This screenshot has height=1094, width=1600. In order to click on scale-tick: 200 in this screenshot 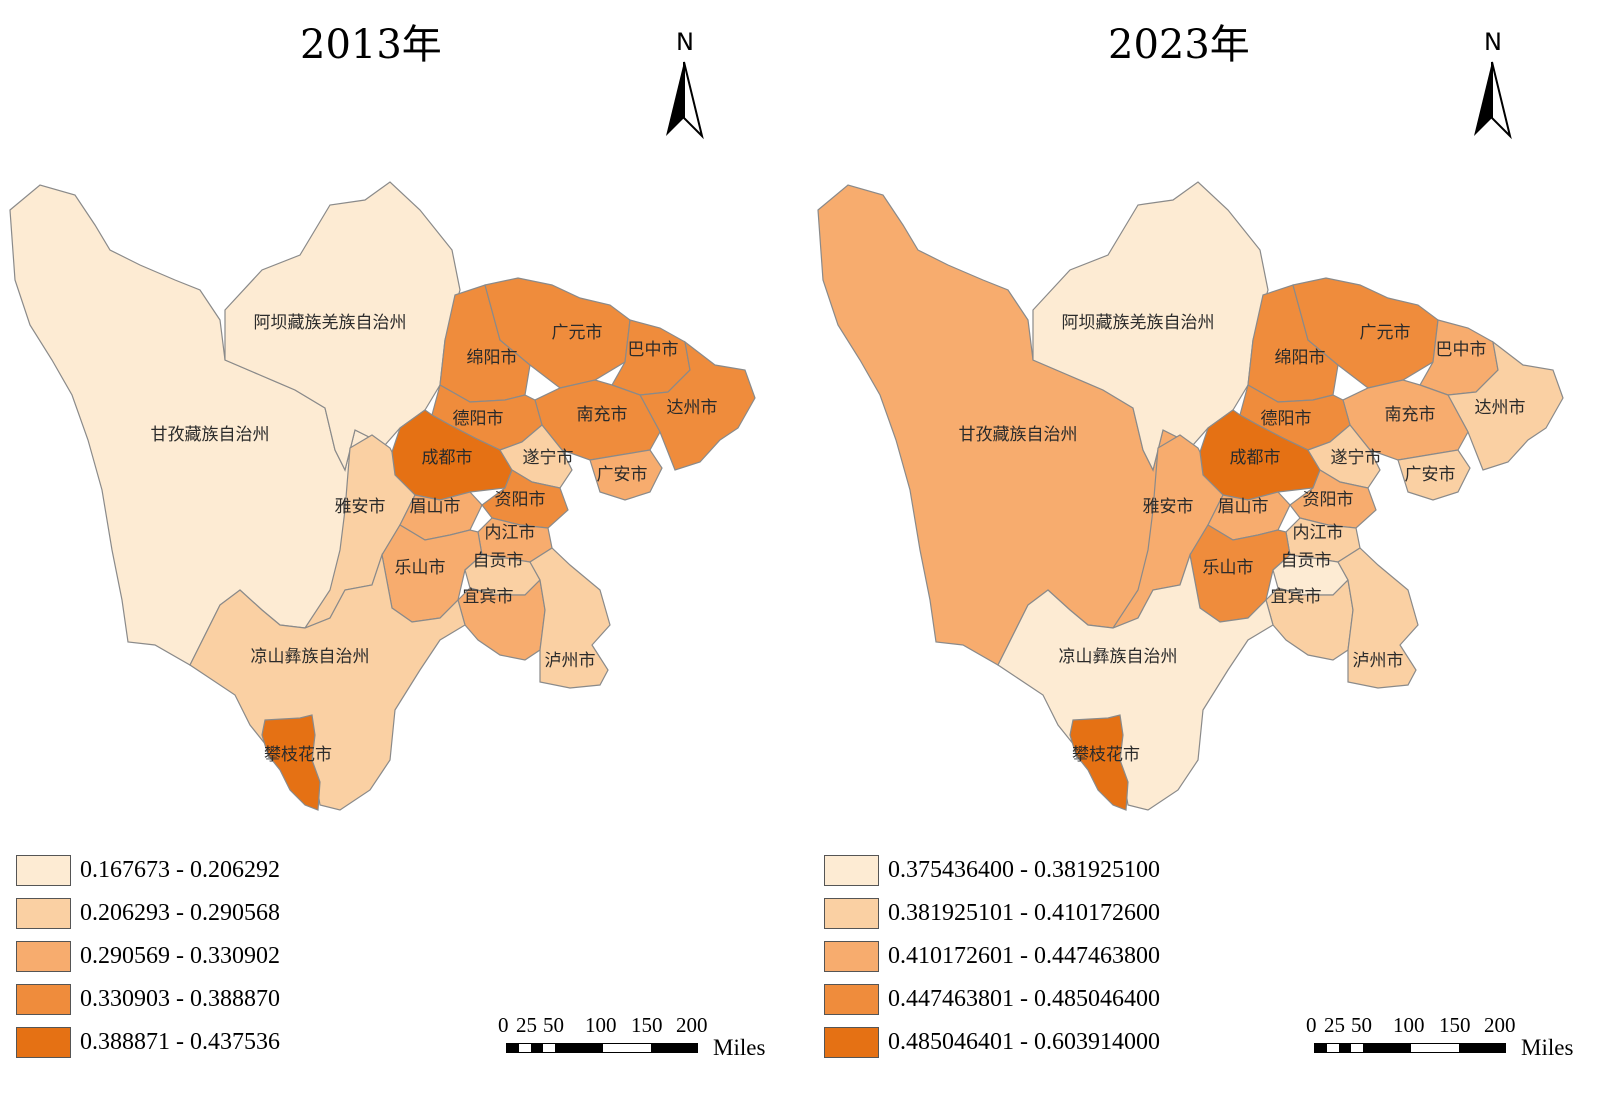, I will do `click(1500, 1025)`.